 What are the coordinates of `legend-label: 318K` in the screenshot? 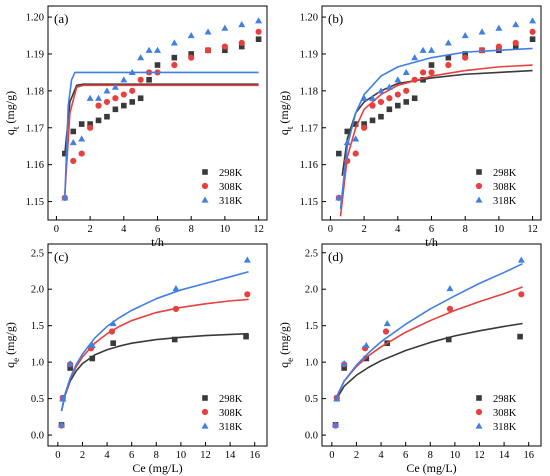 It's located at (231, 427).